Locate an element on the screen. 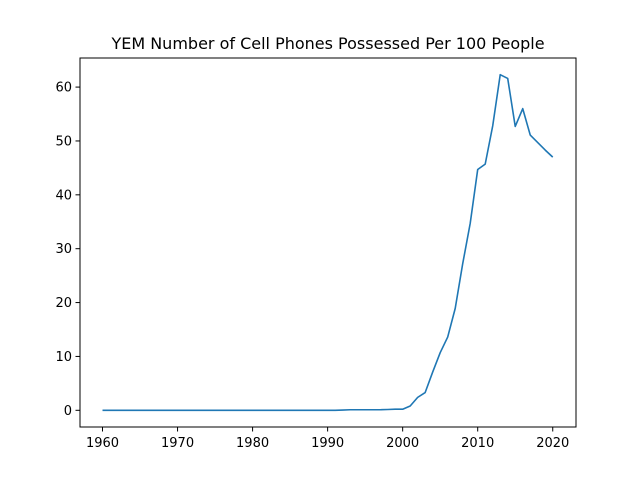 This screenshot has width=640, height=480. x-tick-label: 2000 is located at coordinates (402, 443).